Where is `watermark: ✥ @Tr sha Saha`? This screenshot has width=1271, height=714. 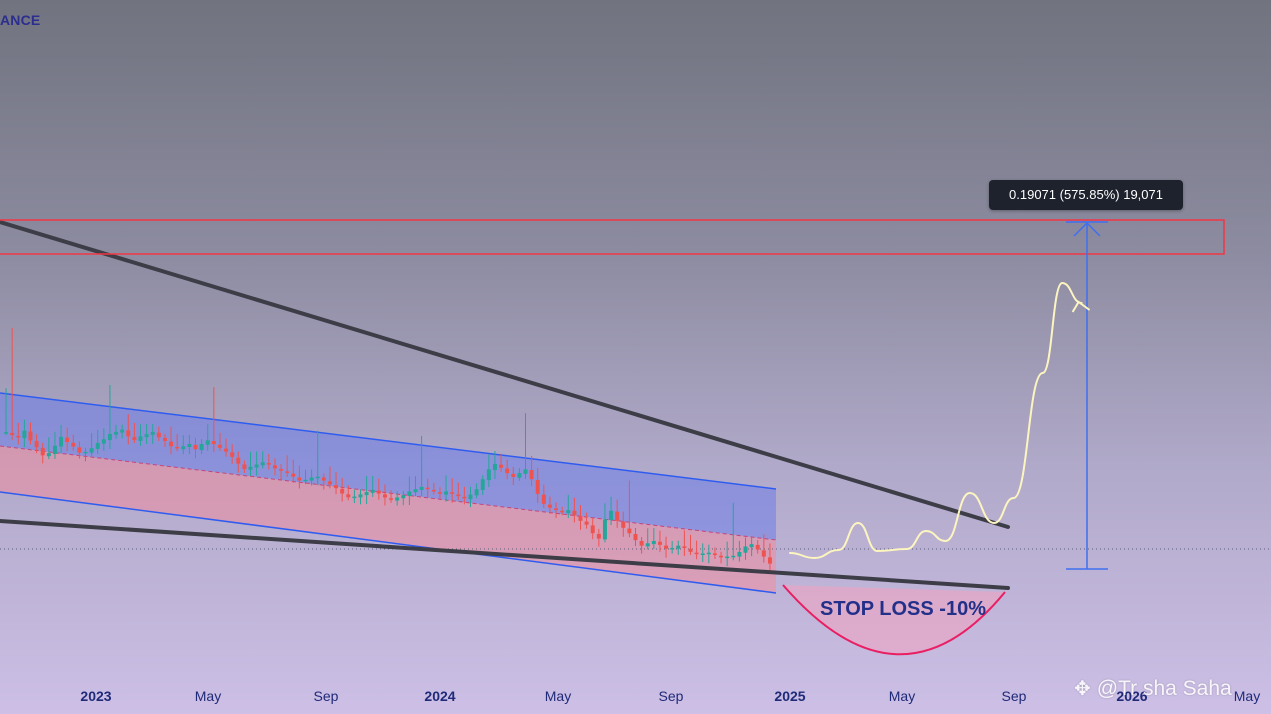 watermark: ✥ @Tr sha Saha is located at coordinates (1153, 688).